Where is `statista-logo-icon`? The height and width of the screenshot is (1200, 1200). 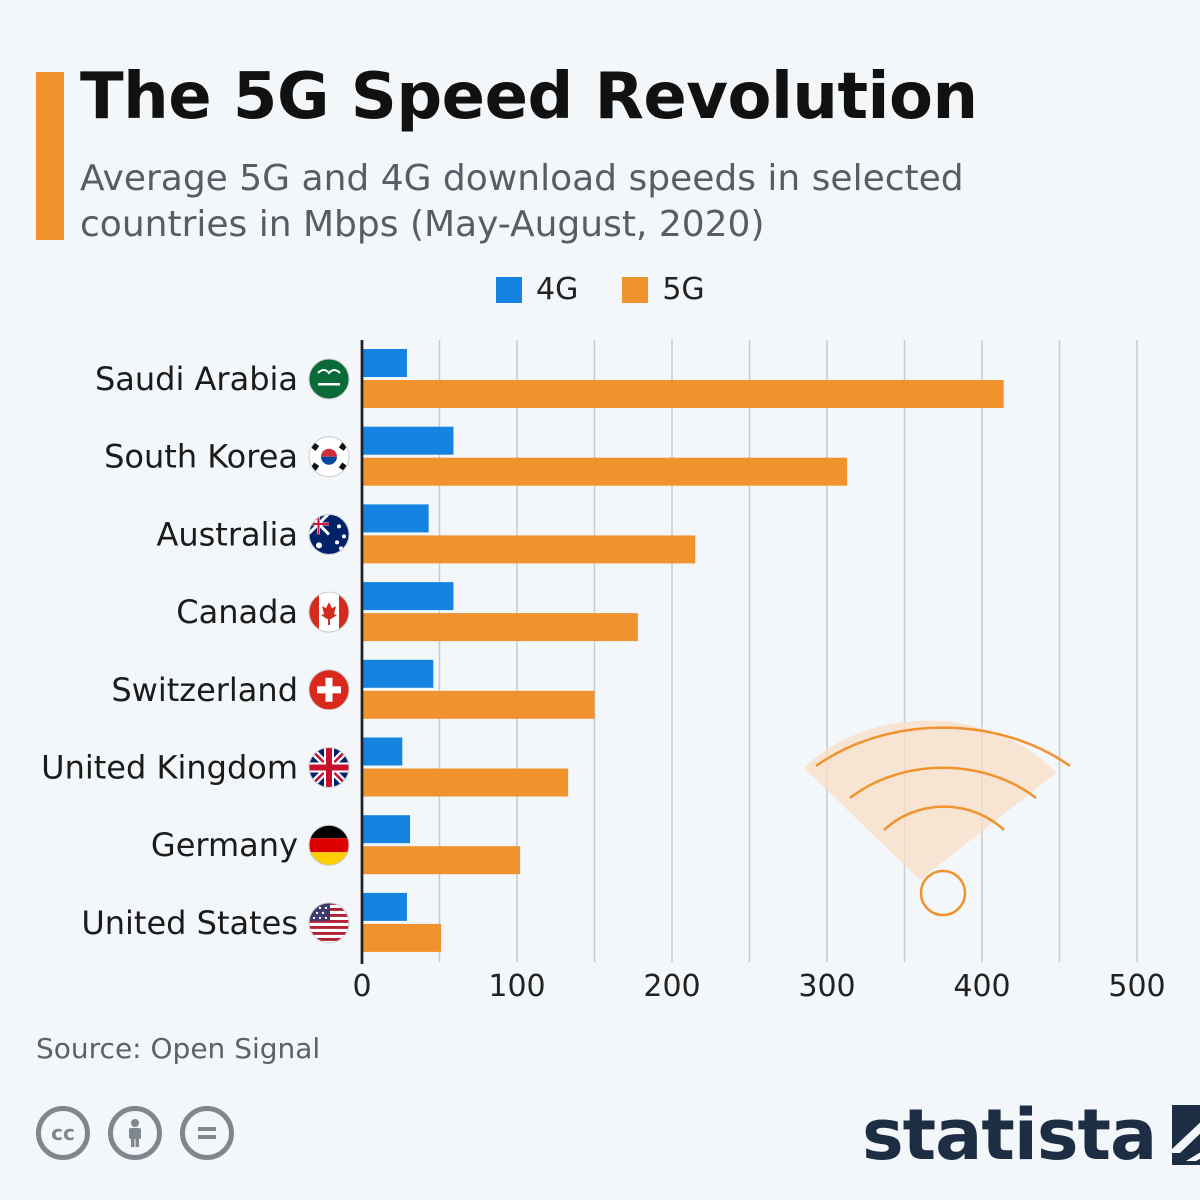
statista-logo-icon is located at coordinates (1186, 1135).